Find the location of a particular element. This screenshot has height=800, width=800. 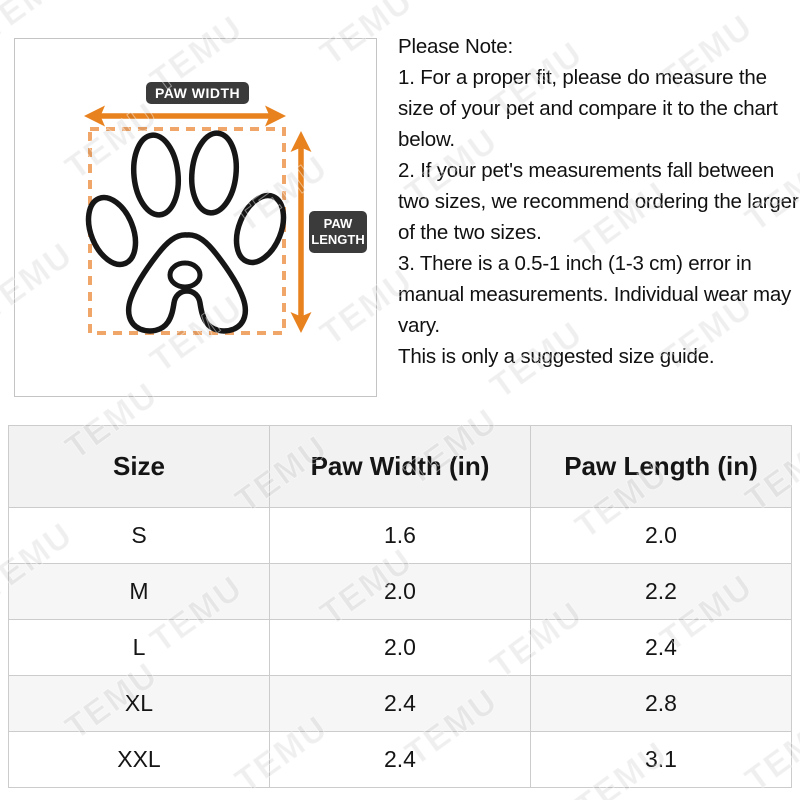

cell-paw-width: 1.6 is located at coordinates (400, 535).